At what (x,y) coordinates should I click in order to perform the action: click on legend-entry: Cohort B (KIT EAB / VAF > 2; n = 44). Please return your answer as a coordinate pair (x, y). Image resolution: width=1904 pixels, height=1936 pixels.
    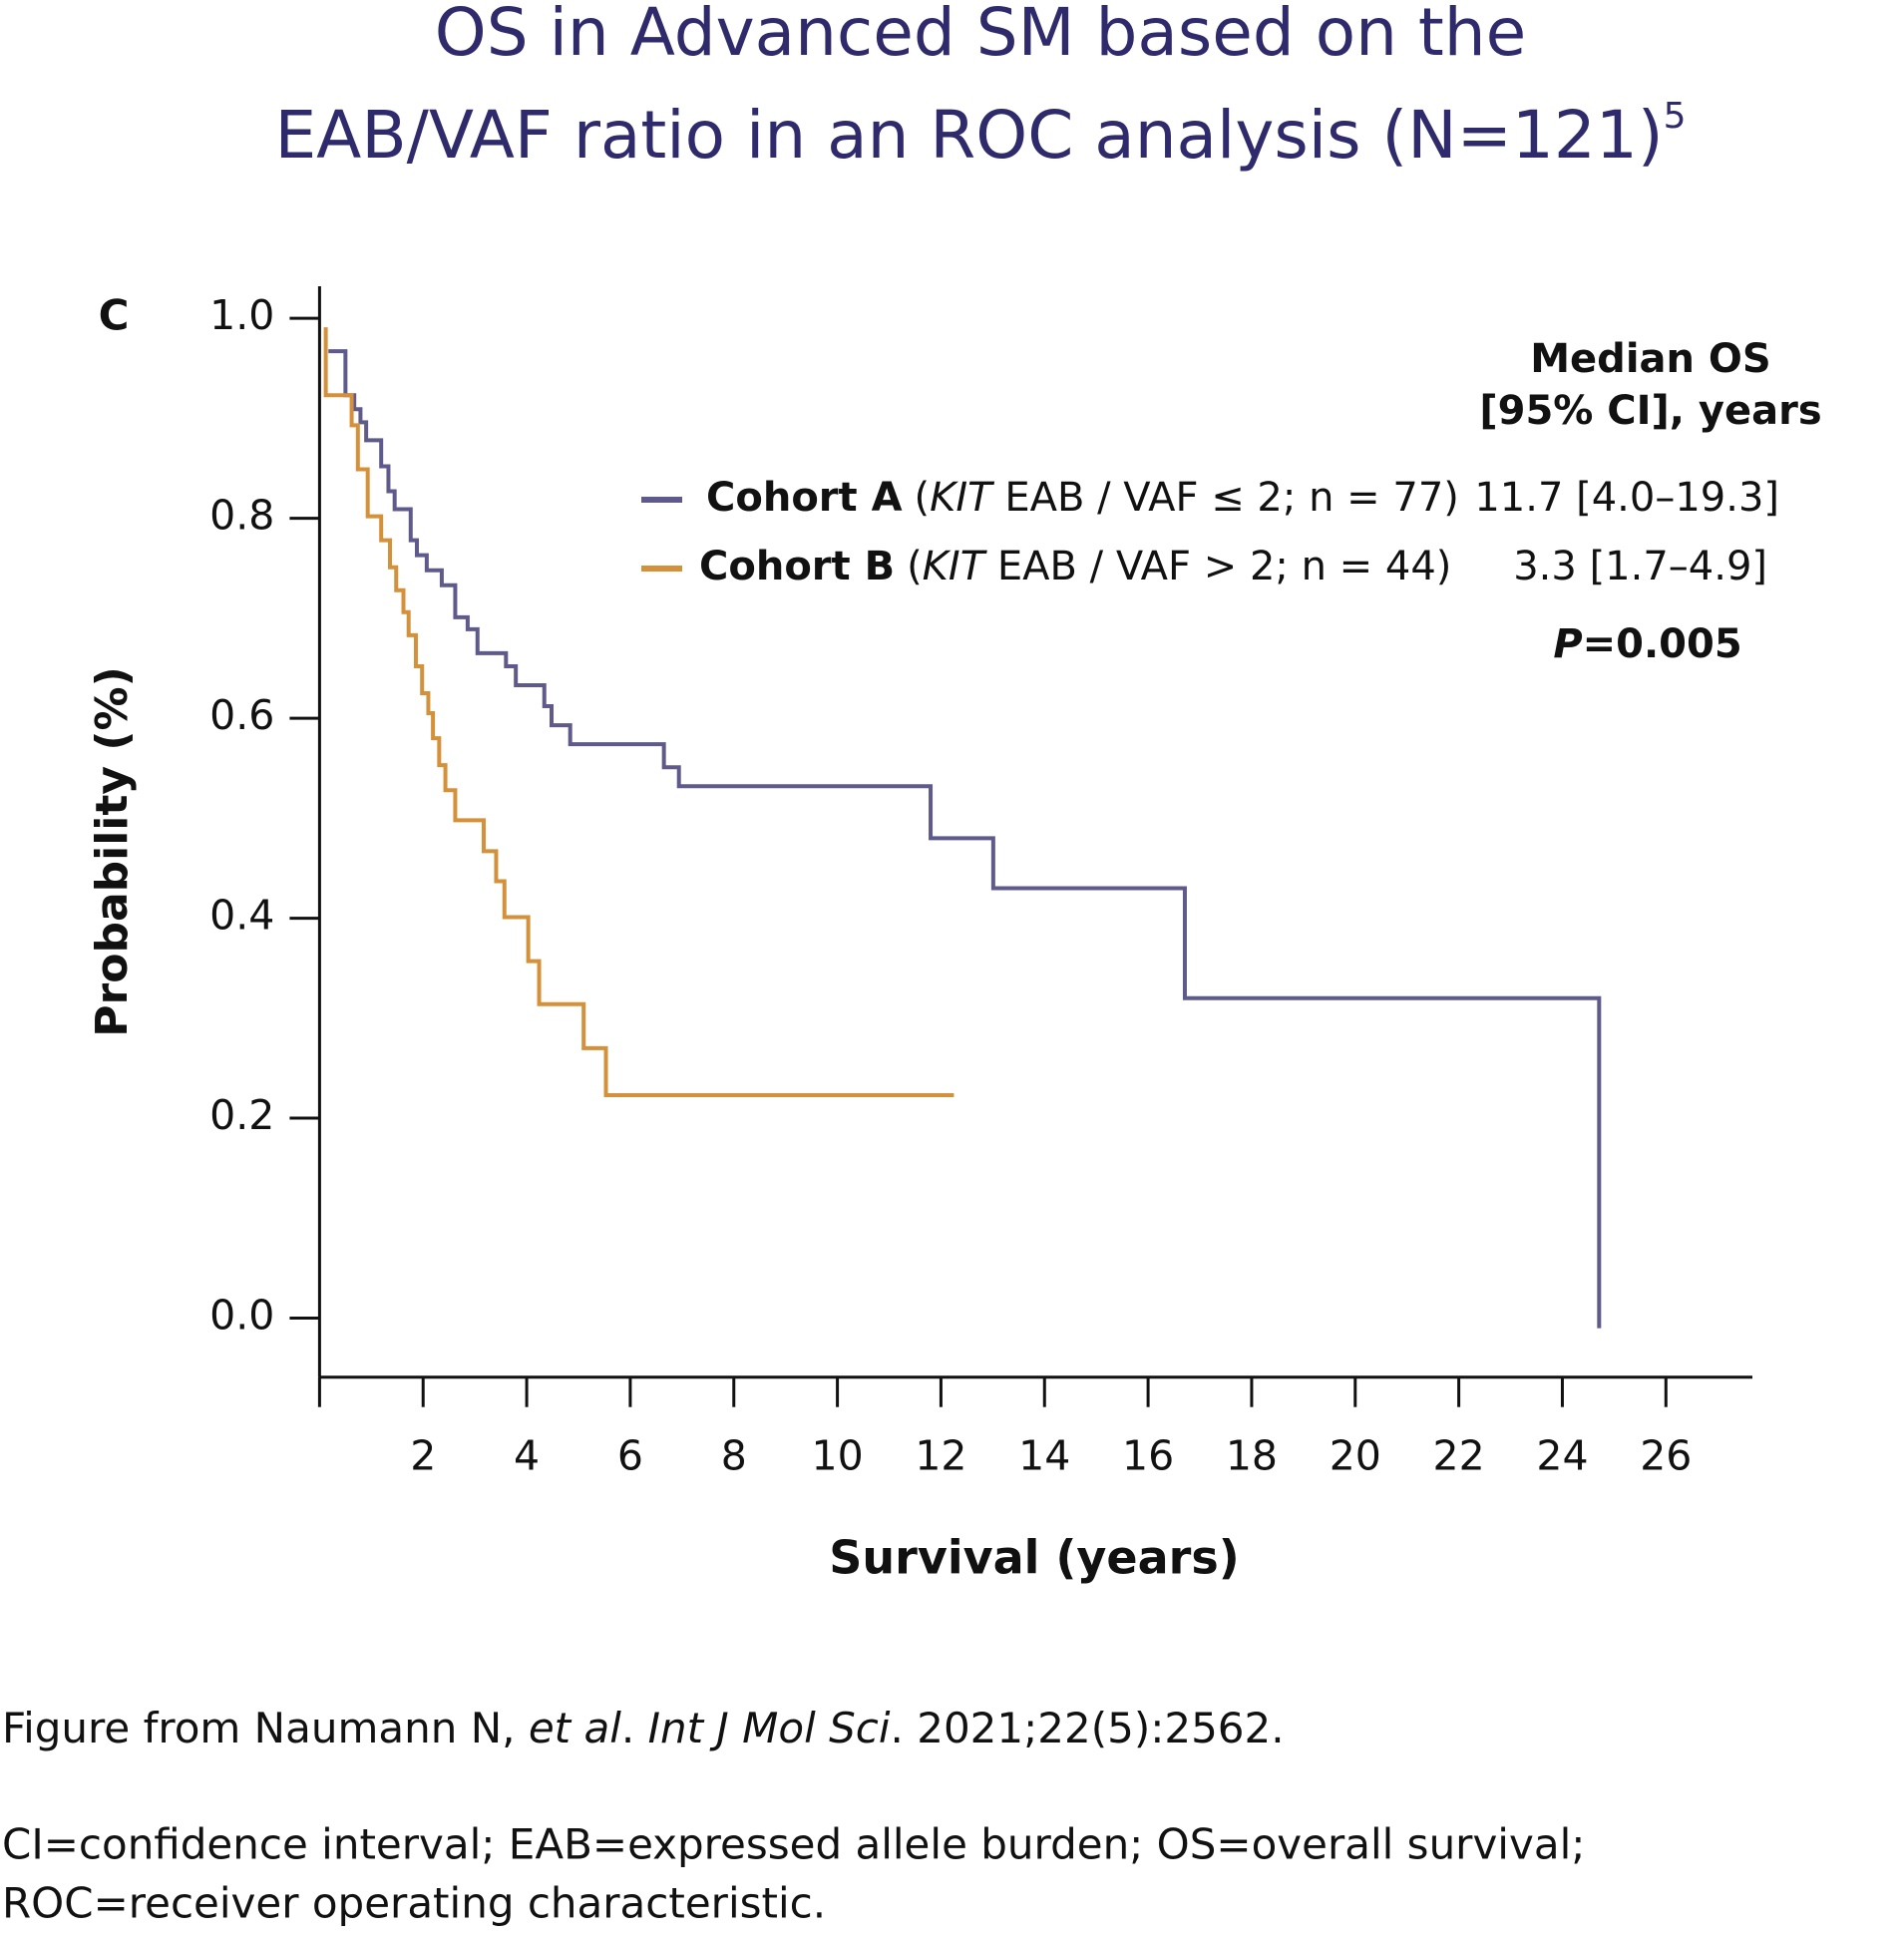
    Looking at the image, I should click on (1075, 567).